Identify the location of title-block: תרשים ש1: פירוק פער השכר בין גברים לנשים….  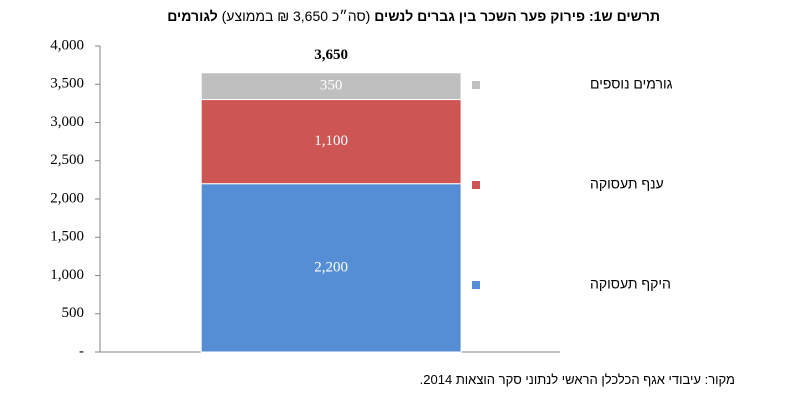
(413, 16).